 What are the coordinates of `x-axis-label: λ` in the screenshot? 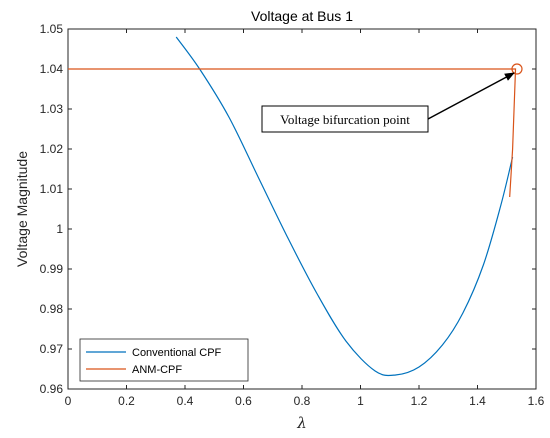 It's located at (301, 423).